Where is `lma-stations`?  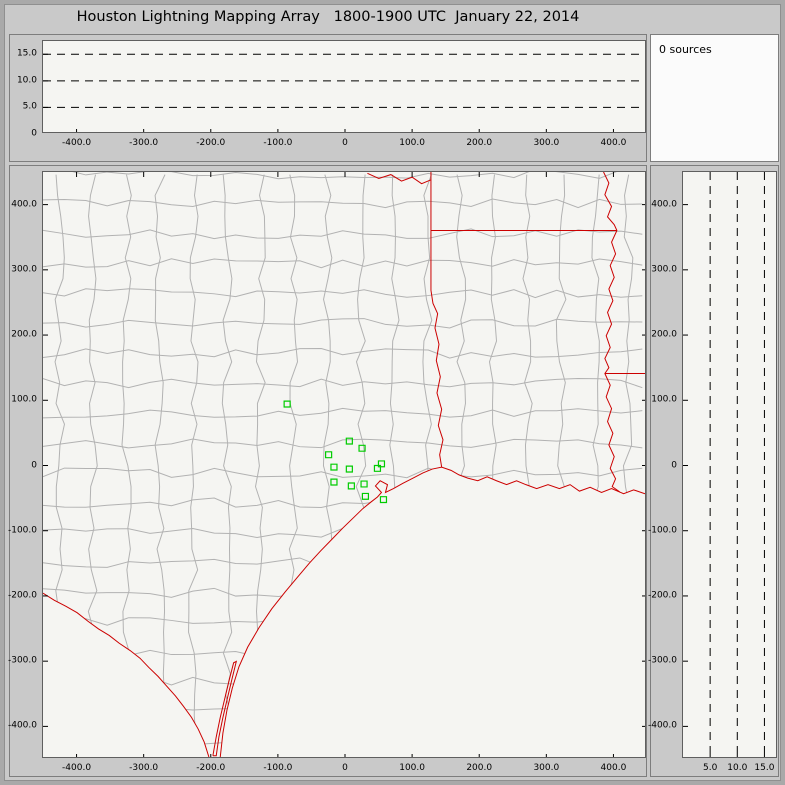 lma-stations is located at coordinates (335, 451).